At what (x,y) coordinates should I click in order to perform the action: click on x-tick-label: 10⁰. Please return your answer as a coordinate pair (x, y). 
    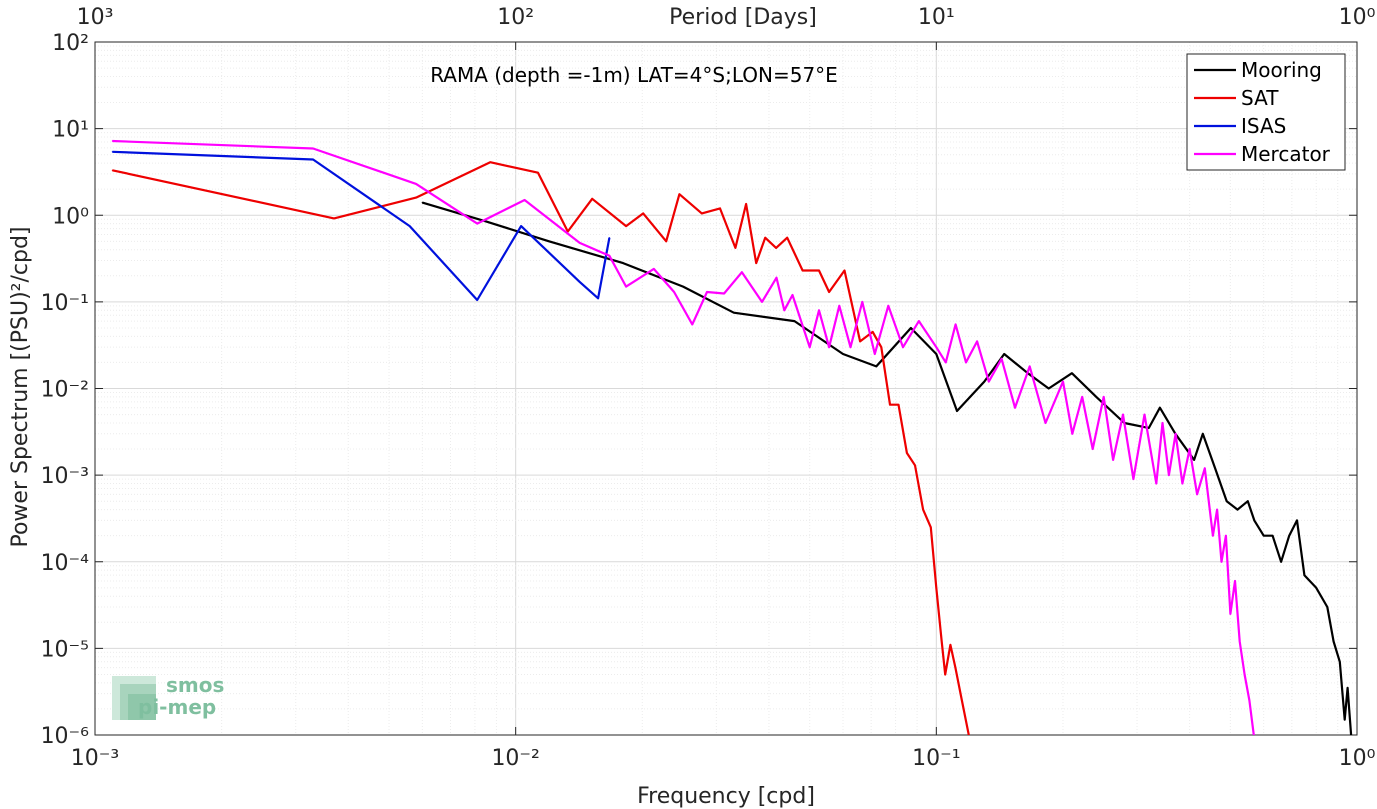
    Looking at the image, I should click on (1357, 758).